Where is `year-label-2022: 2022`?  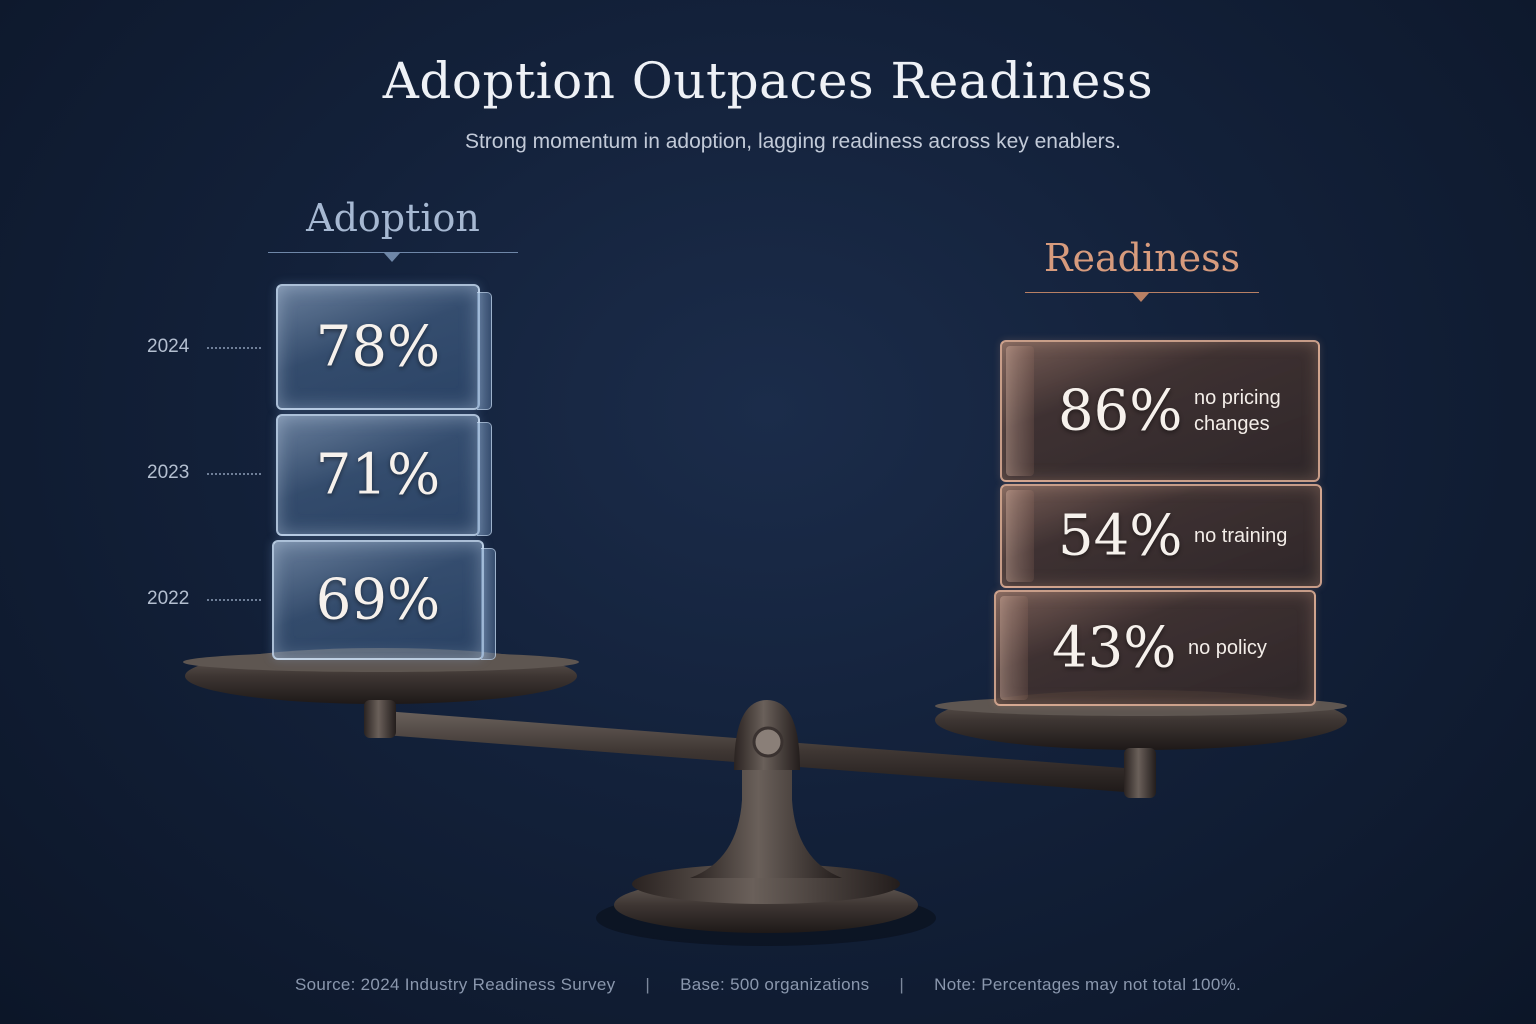
year-label-2022: 2022 is located at coordinates (168, 598).